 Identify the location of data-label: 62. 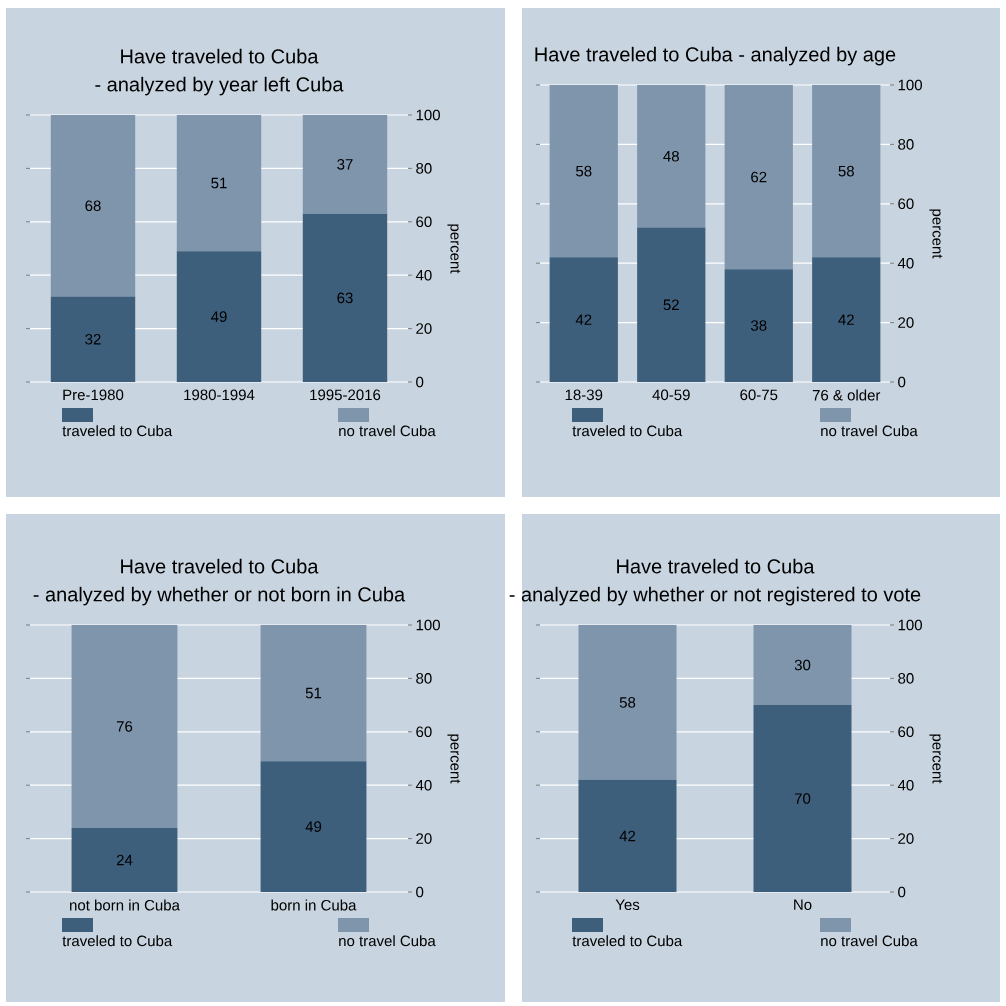
(759, 177).